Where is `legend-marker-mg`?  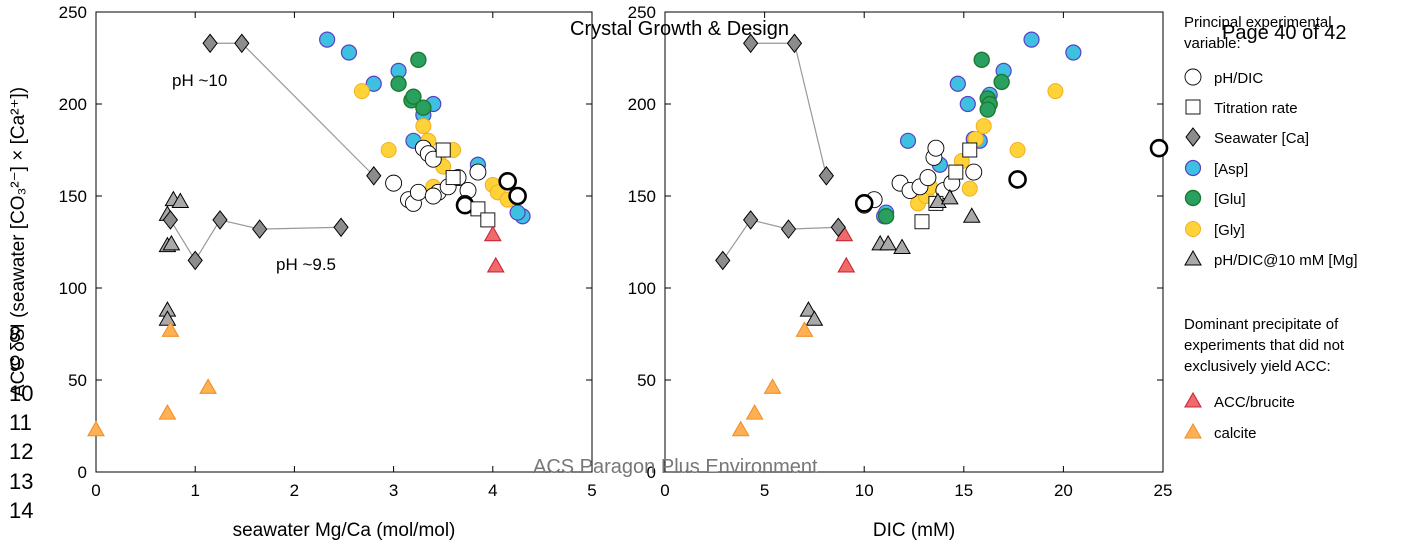 legend-marker-mg is located at coordinates (1193, 257).